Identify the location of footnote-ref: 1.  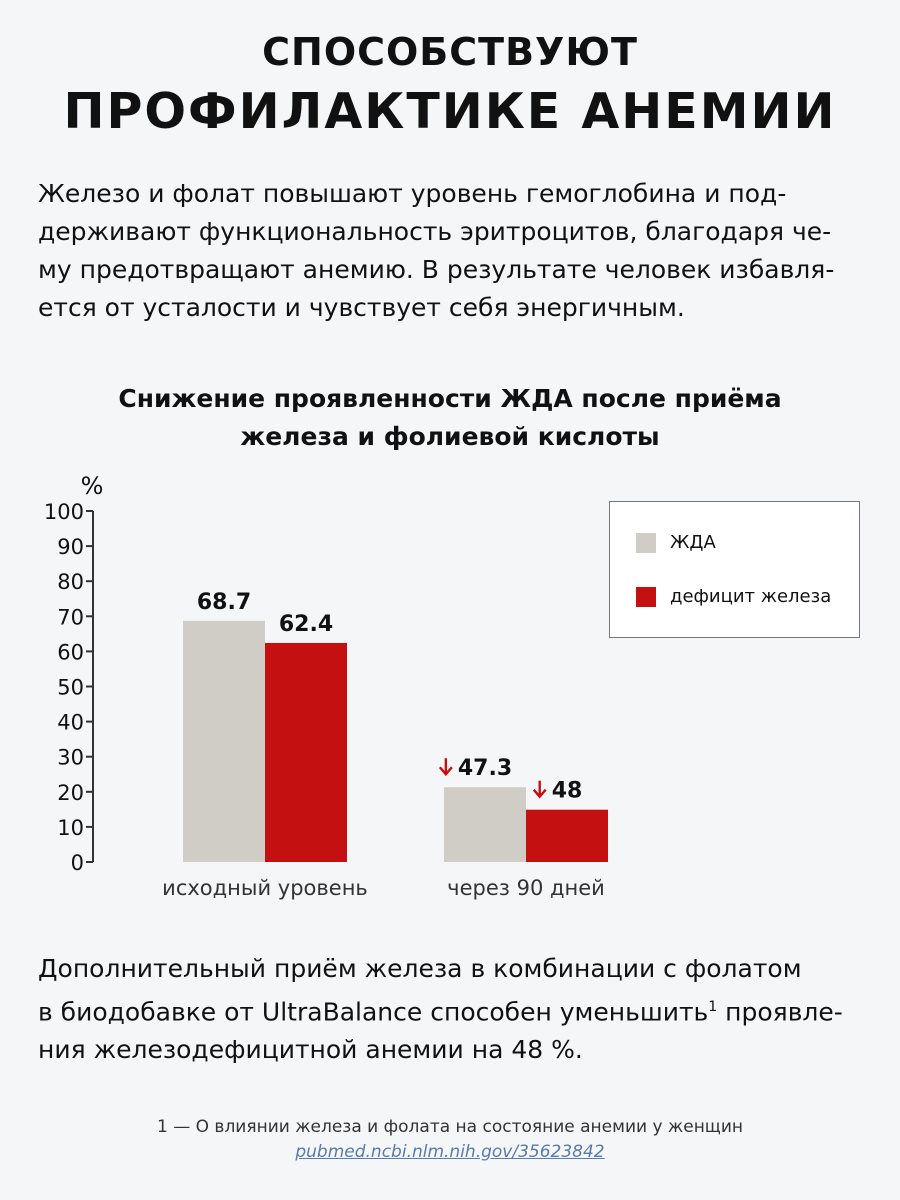
(713, 1007).